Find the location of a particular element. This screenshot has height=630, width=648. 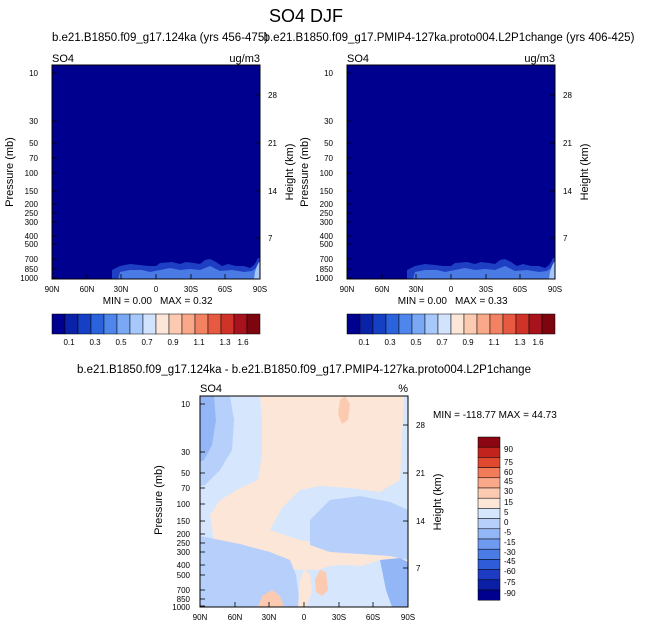

panel-3-x-tick-label: 90S is located at coordinates (408, 617).